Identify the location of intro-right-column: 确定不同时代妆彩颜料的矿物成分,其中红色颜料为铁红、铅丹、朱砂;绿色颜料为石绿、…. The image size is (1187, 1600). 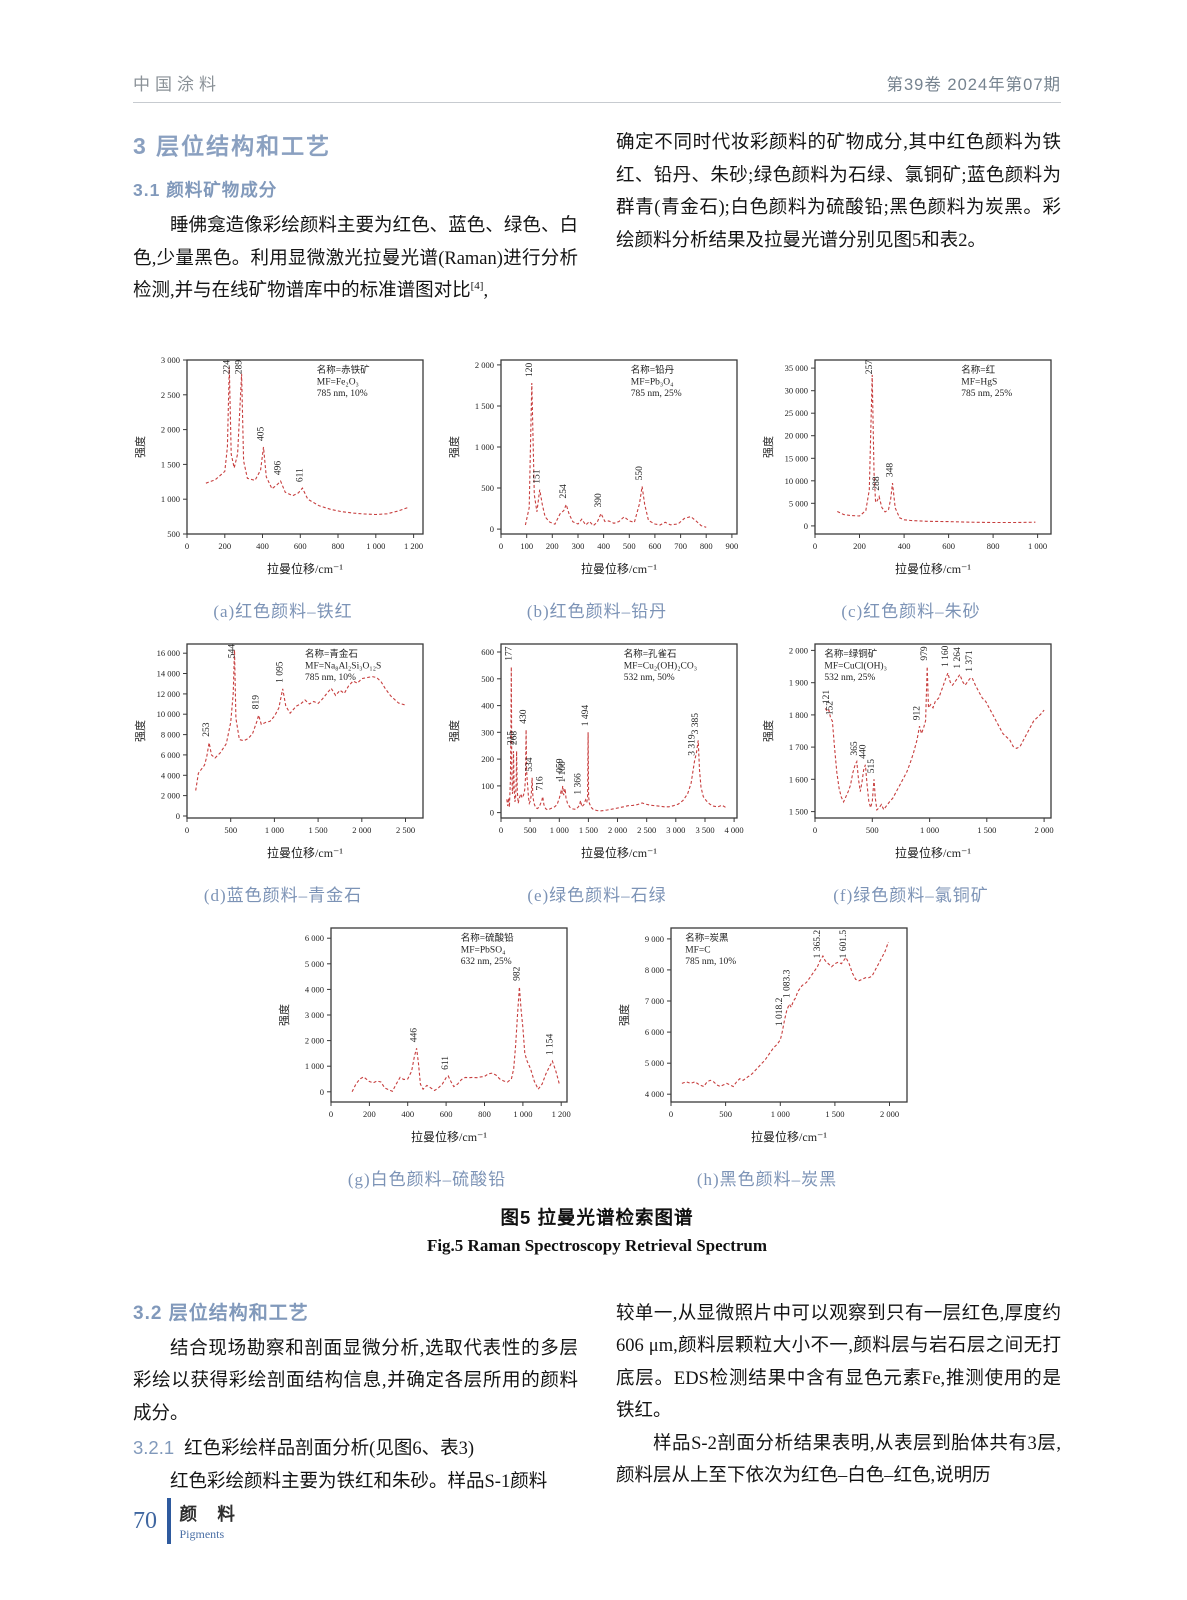
(838, 205).